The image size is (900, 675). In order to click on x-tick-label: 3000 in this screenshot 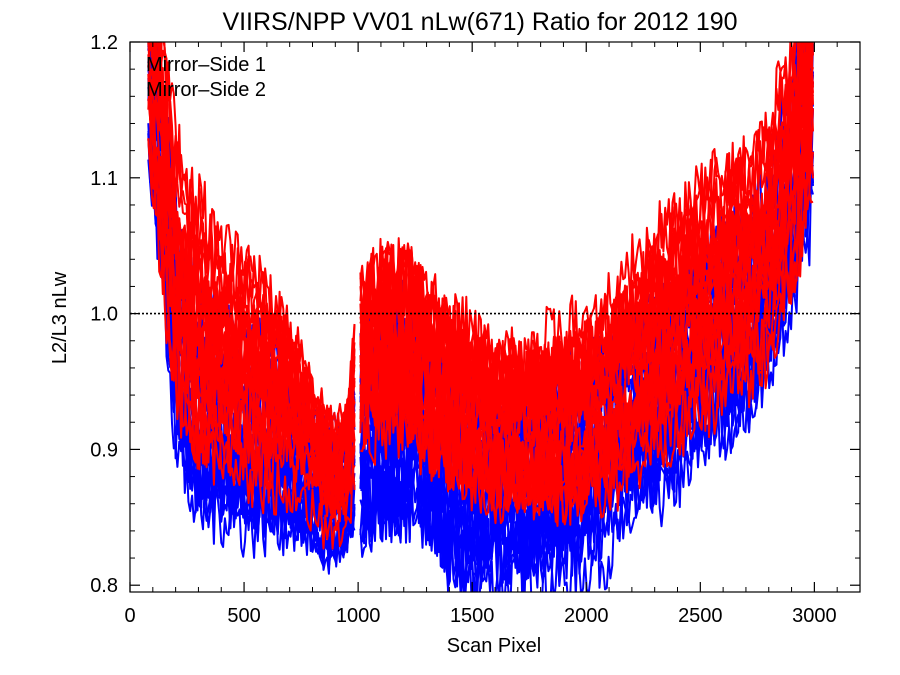, I will do `click(814, 616)`.